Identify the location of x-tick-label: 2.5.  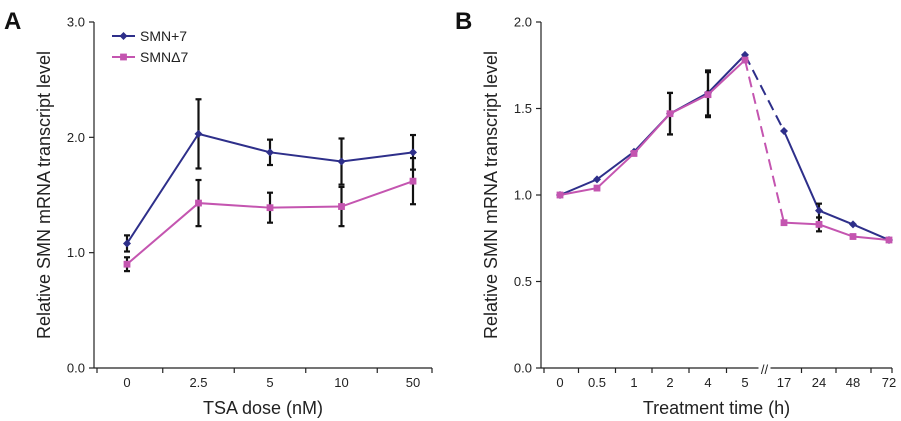
(198, 382).